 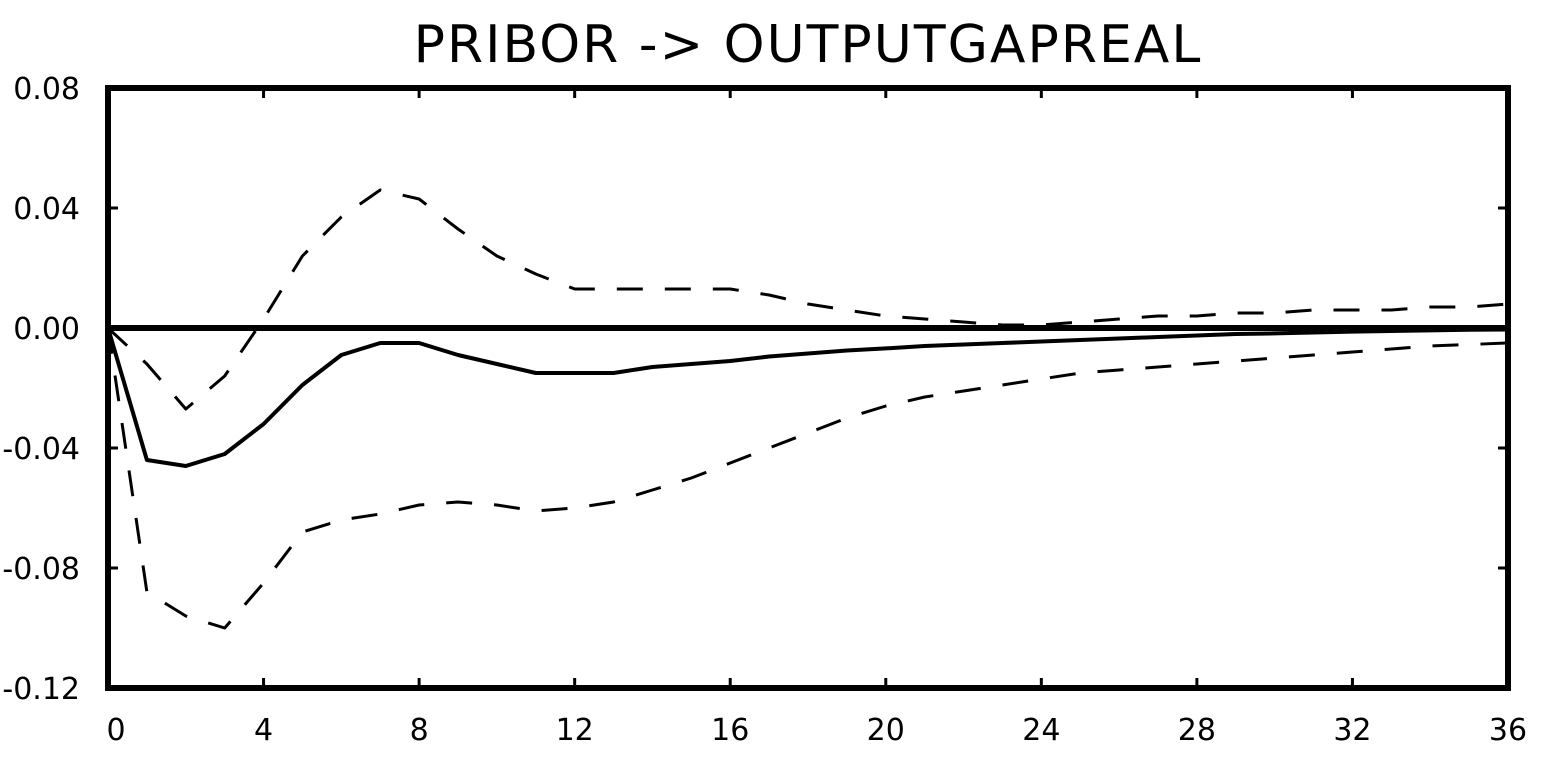 What do you see at coordinates (886, 730) in the screenshot?
I see `x-tick-label: 20` at bounding box center [886, 730].